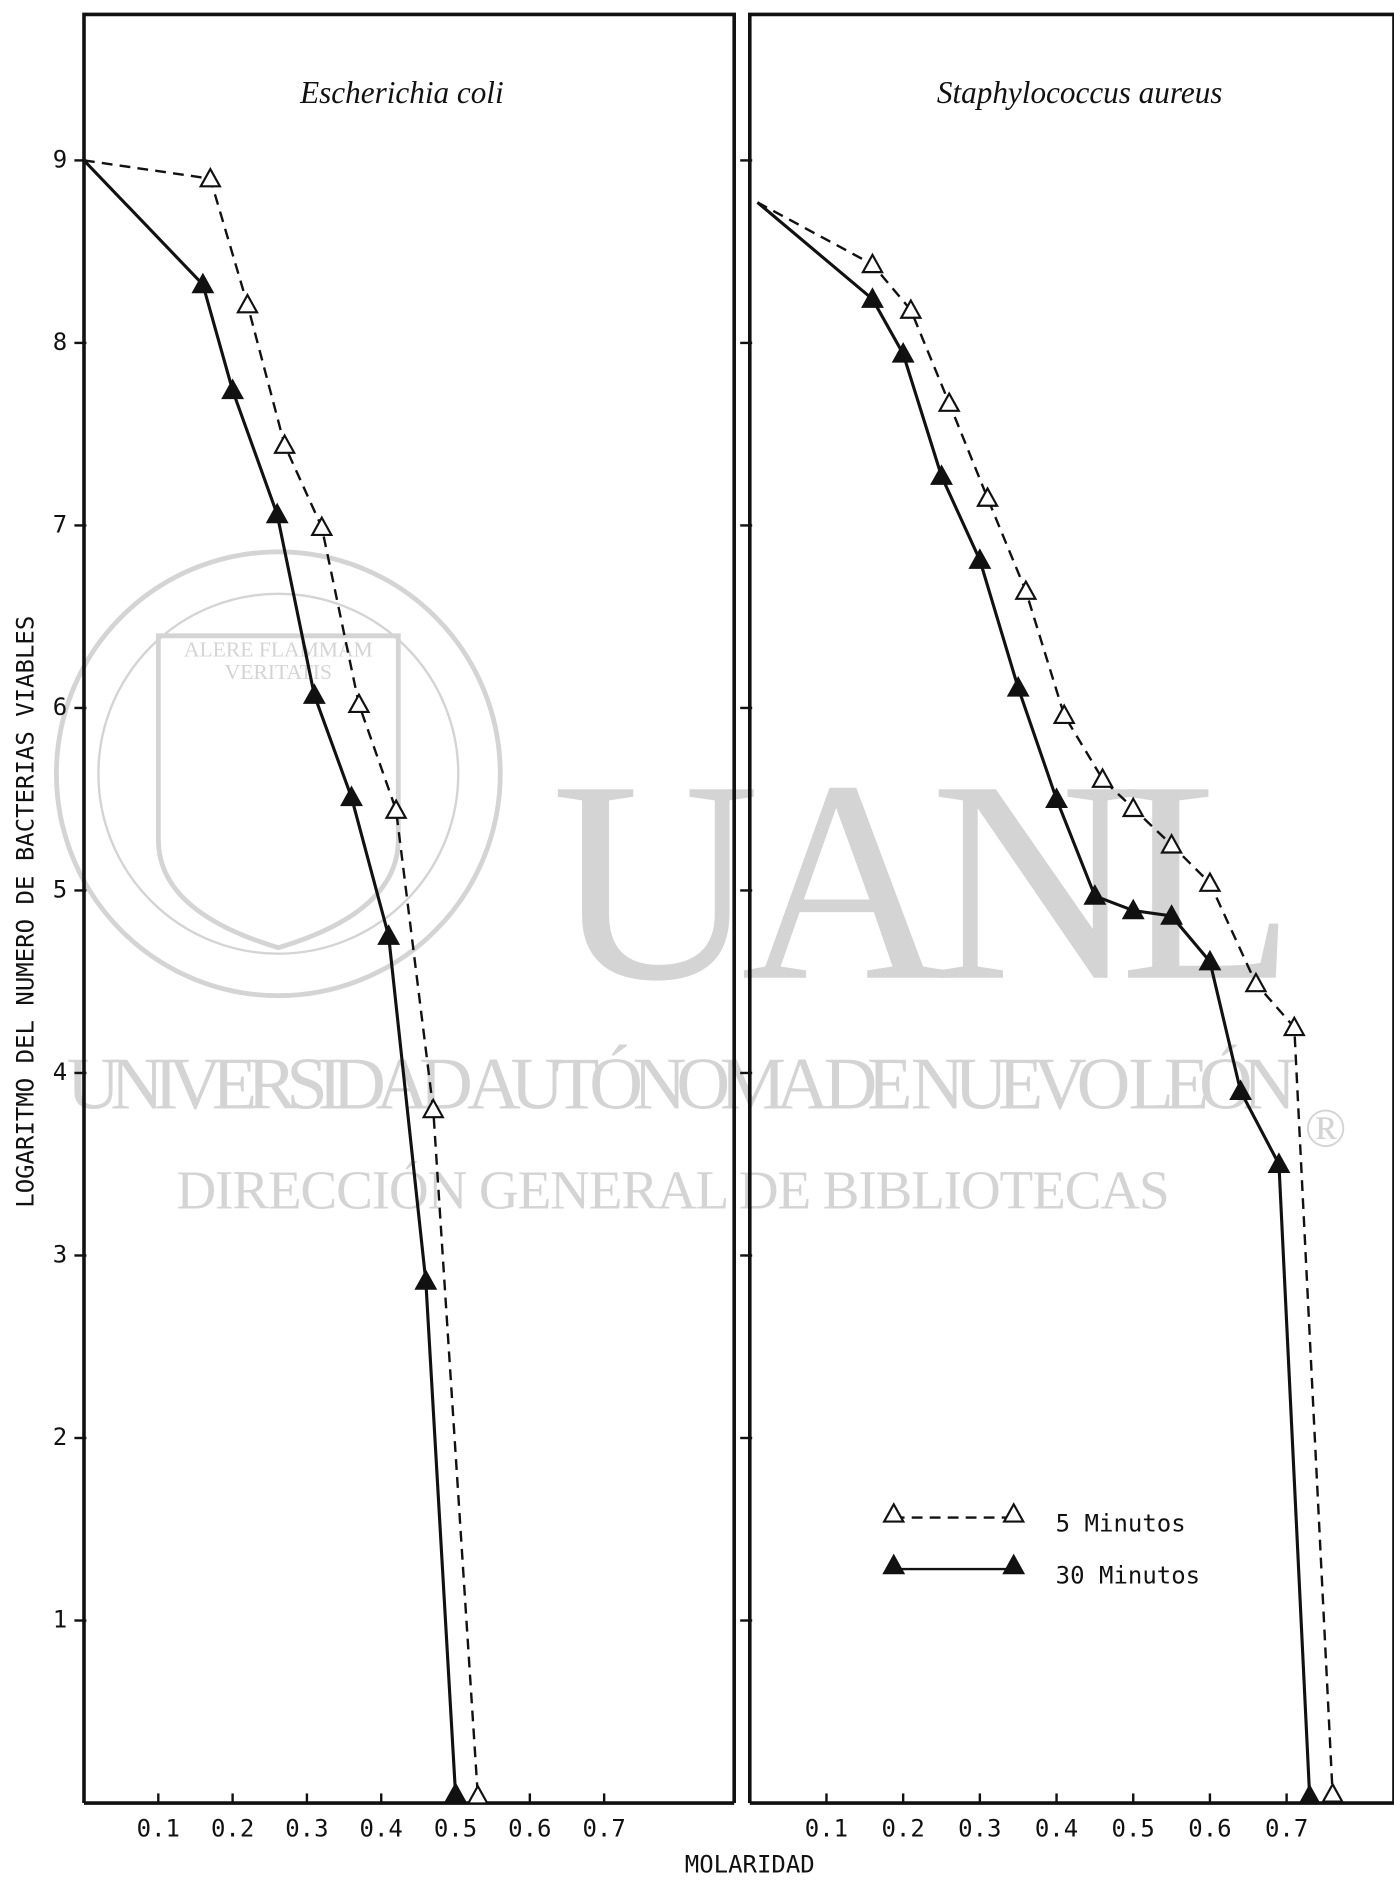 The height and width of the screenshot is (1881, 1394). I want to click on watermark-mark: ®, so click(1326, 1127).